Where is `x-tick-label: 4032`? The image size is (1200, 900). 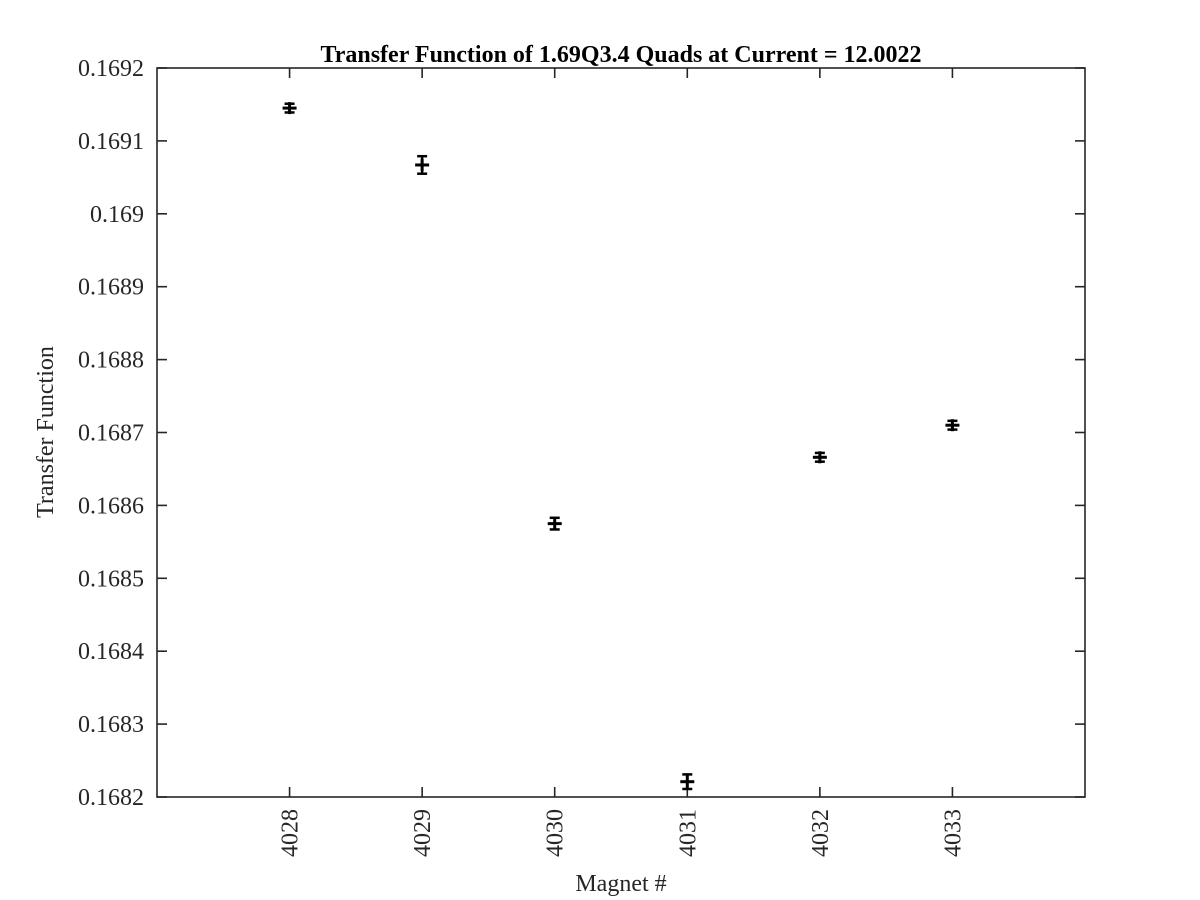
x-tick-label: 4032 is located at coordinates (821, 833).